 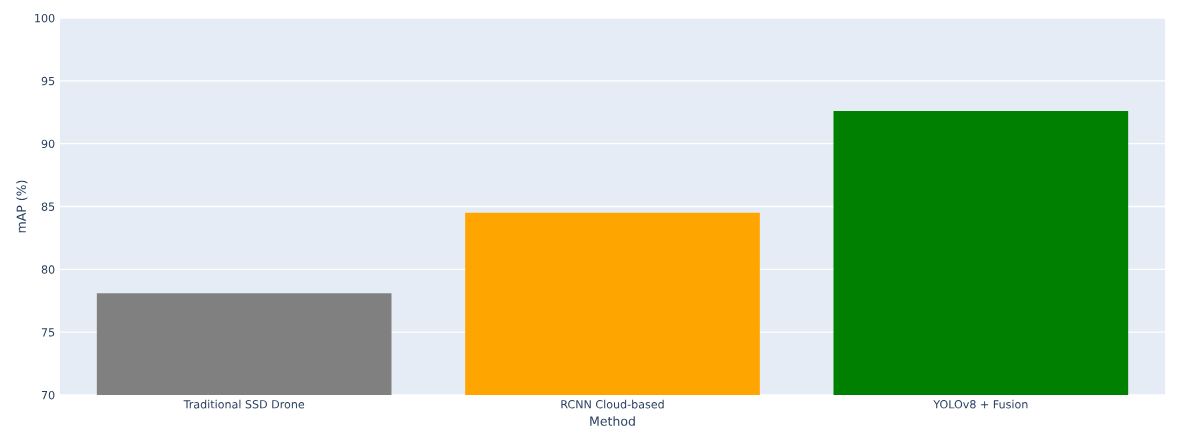 What do you see at coordinates (48, 206) in the screenshot?
I see `y-tick-label: 85` at bounding box center [48, 206].